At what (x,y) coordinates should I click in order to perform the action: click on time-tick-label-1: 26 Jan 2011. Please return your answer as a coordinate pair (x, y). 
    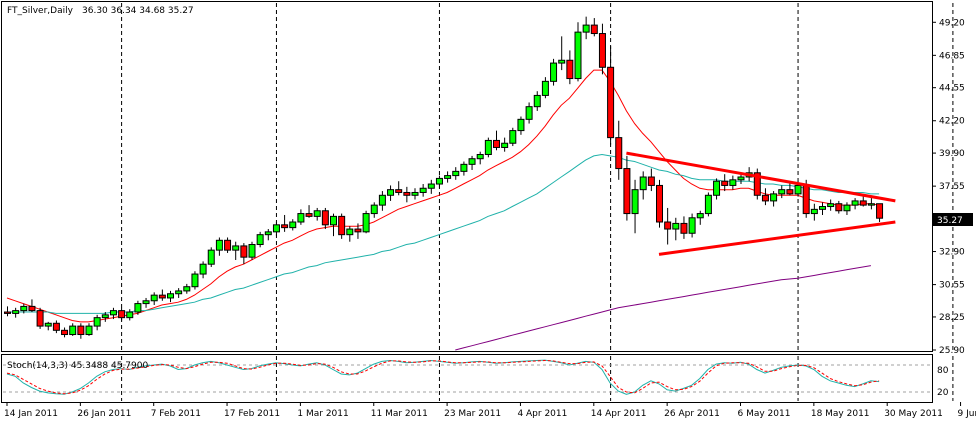
    Looking at the image, I should click on (104, 414).